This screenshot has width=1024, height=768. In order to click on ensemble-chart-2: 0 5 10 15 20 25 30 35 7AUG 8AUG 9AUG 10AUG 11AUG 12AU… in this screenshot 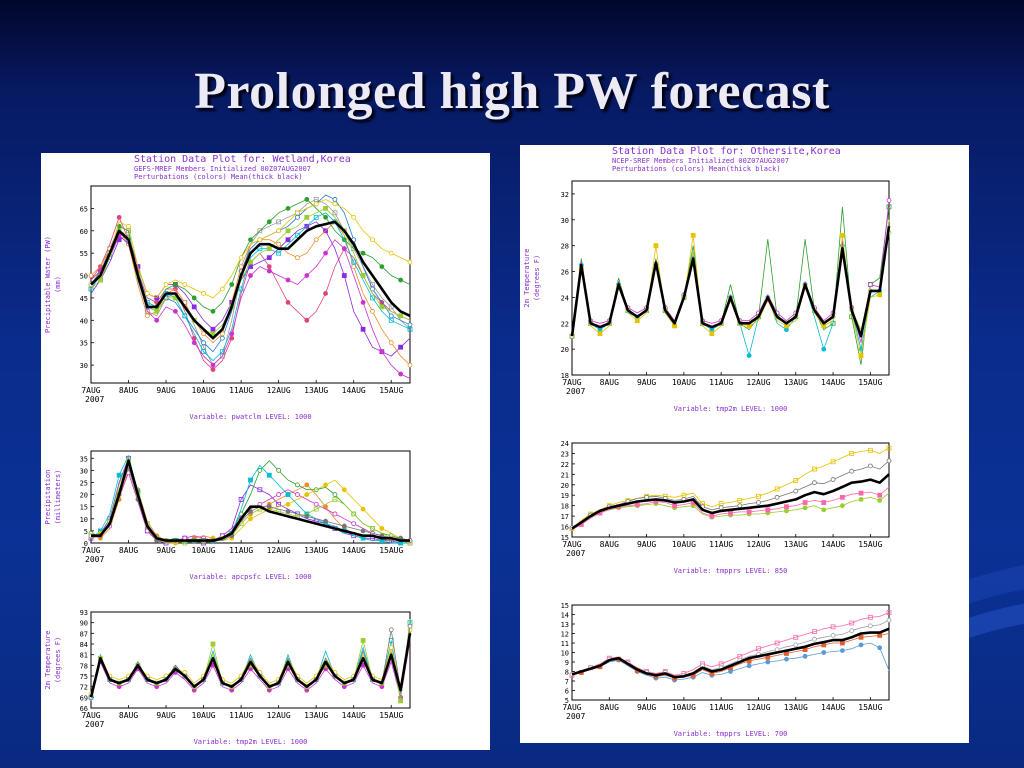, I will do `click(228, 515)`.